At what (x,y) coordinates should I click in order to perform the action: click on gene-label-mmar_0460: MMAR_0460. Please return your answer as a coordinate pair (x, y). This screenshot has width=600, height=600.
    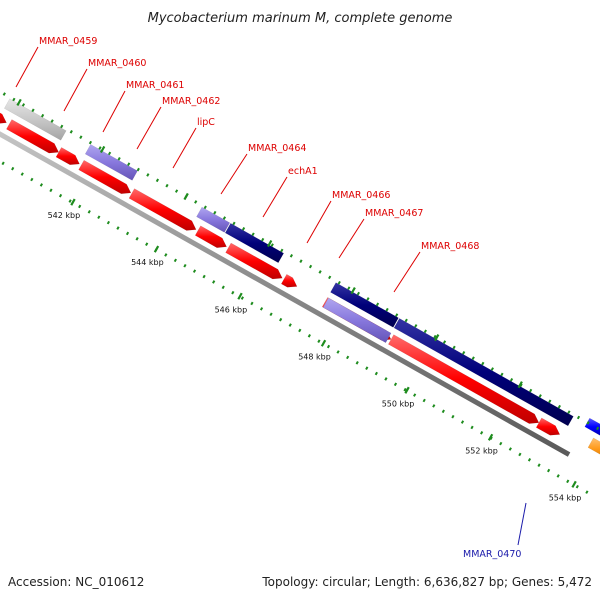
    Looking at the image, I should click on (117, 63).